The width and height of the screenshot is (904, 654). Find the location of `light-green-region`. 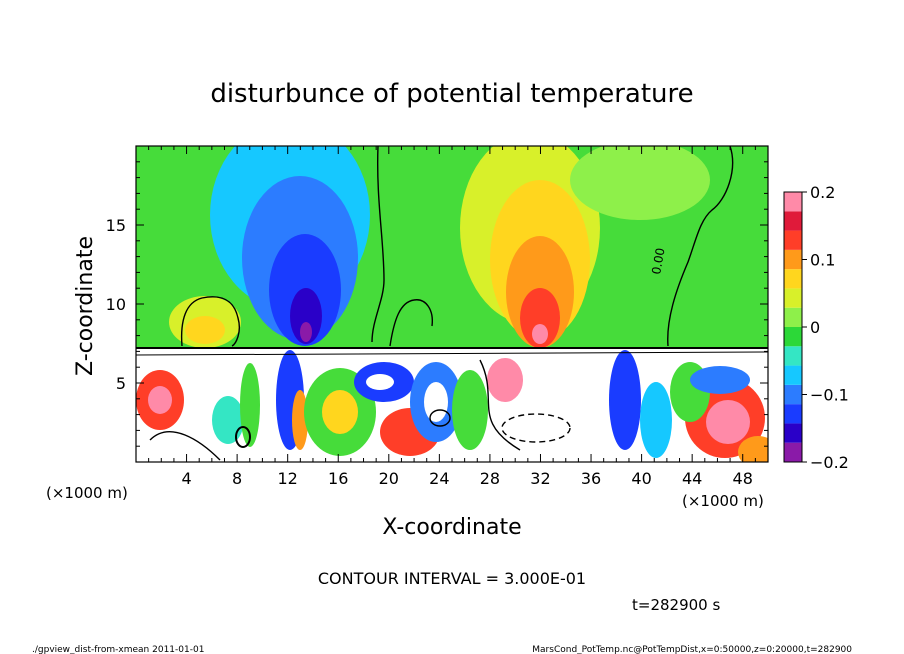

light-green-region is located at coordinates (640, 183).